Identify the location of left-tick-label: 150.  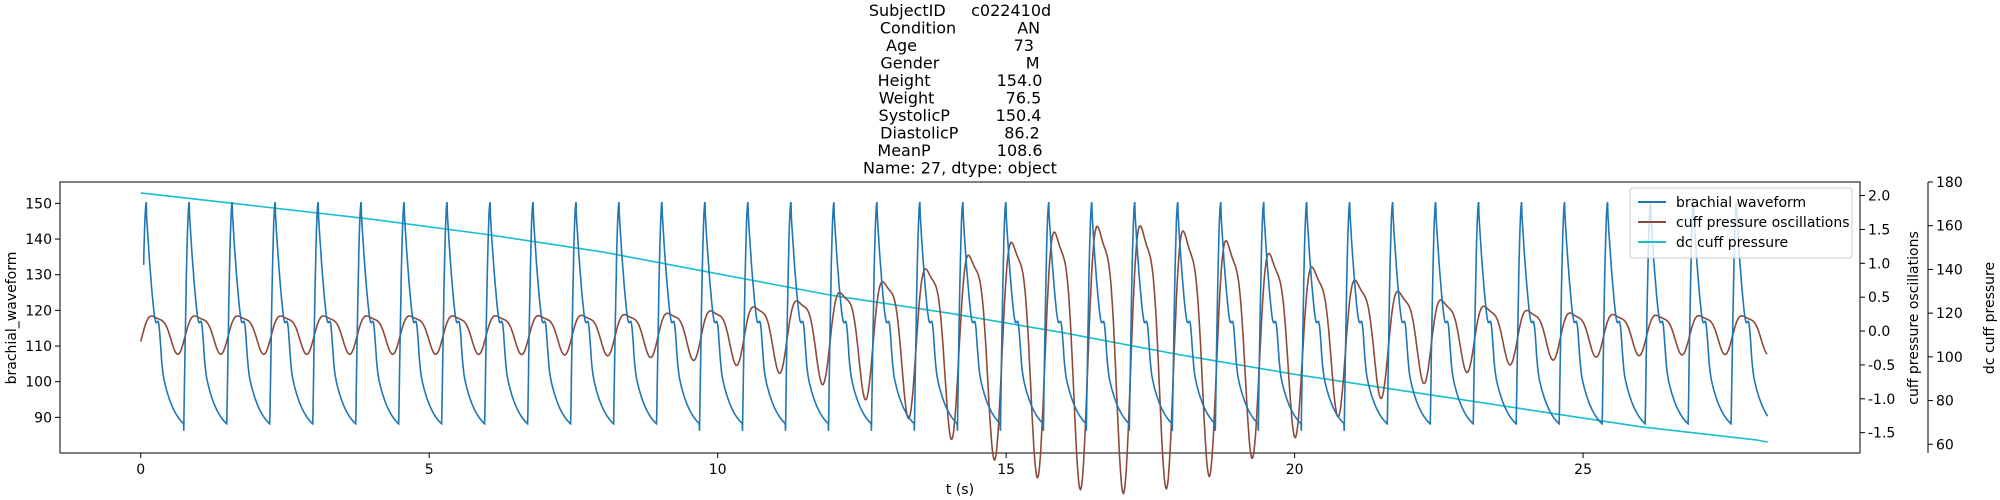
(38, 204).